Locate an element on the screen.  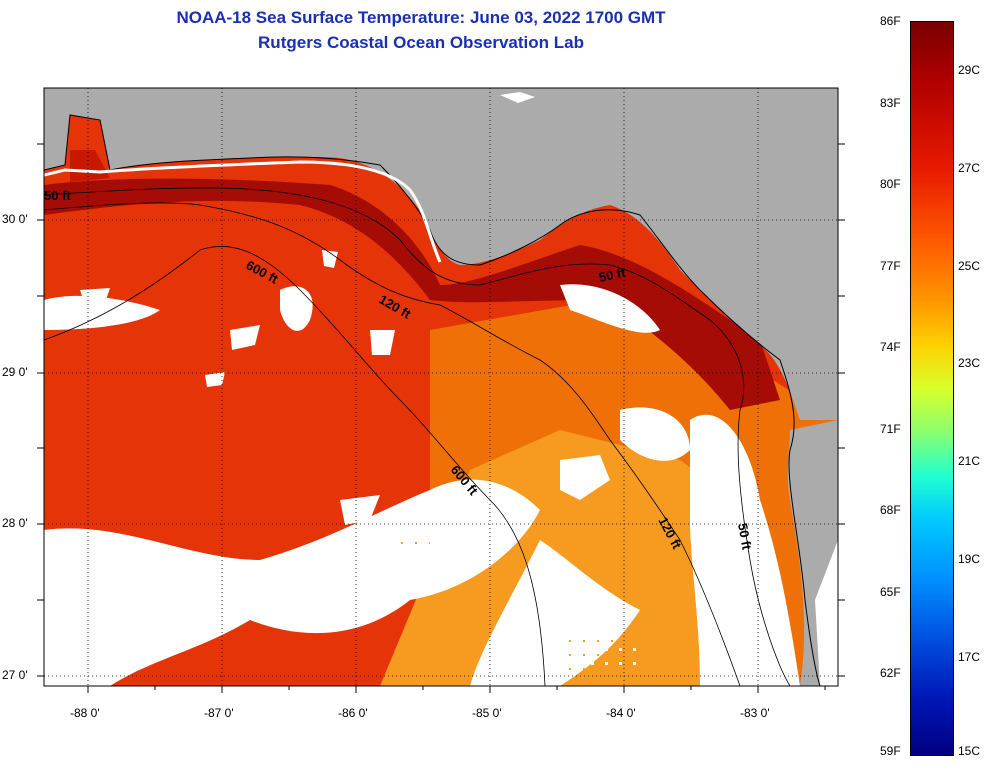
lat-label: 28 0' is located at coordinates (15, 523).